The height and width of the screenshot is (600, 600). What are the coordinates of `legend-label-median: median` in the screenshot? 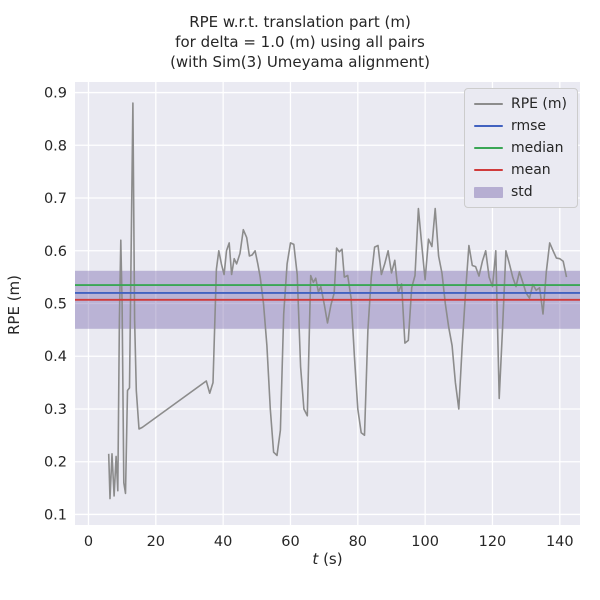 It's located at (537, 148).